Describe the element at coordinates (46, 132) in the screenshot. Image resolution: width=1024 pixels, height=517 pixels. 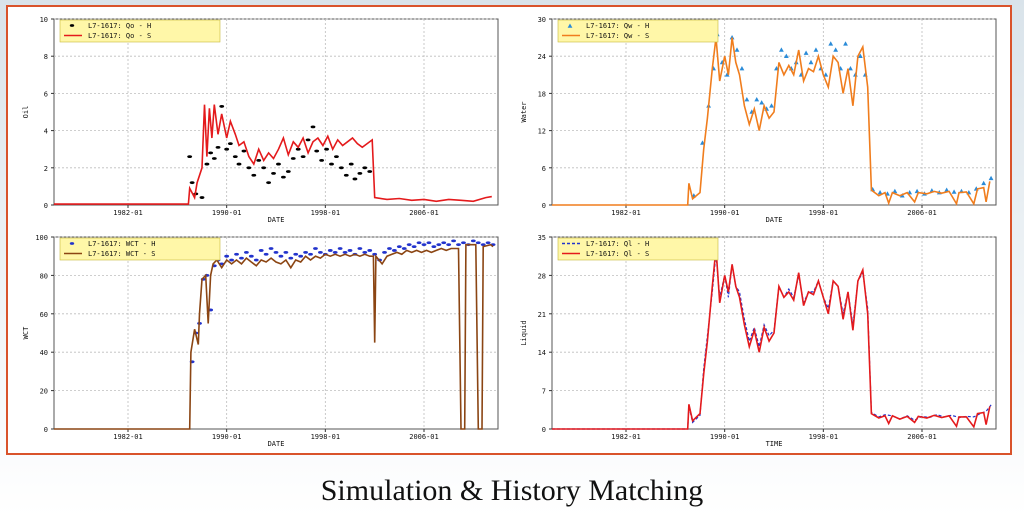
I see `y-tick-label: 4` at that location.